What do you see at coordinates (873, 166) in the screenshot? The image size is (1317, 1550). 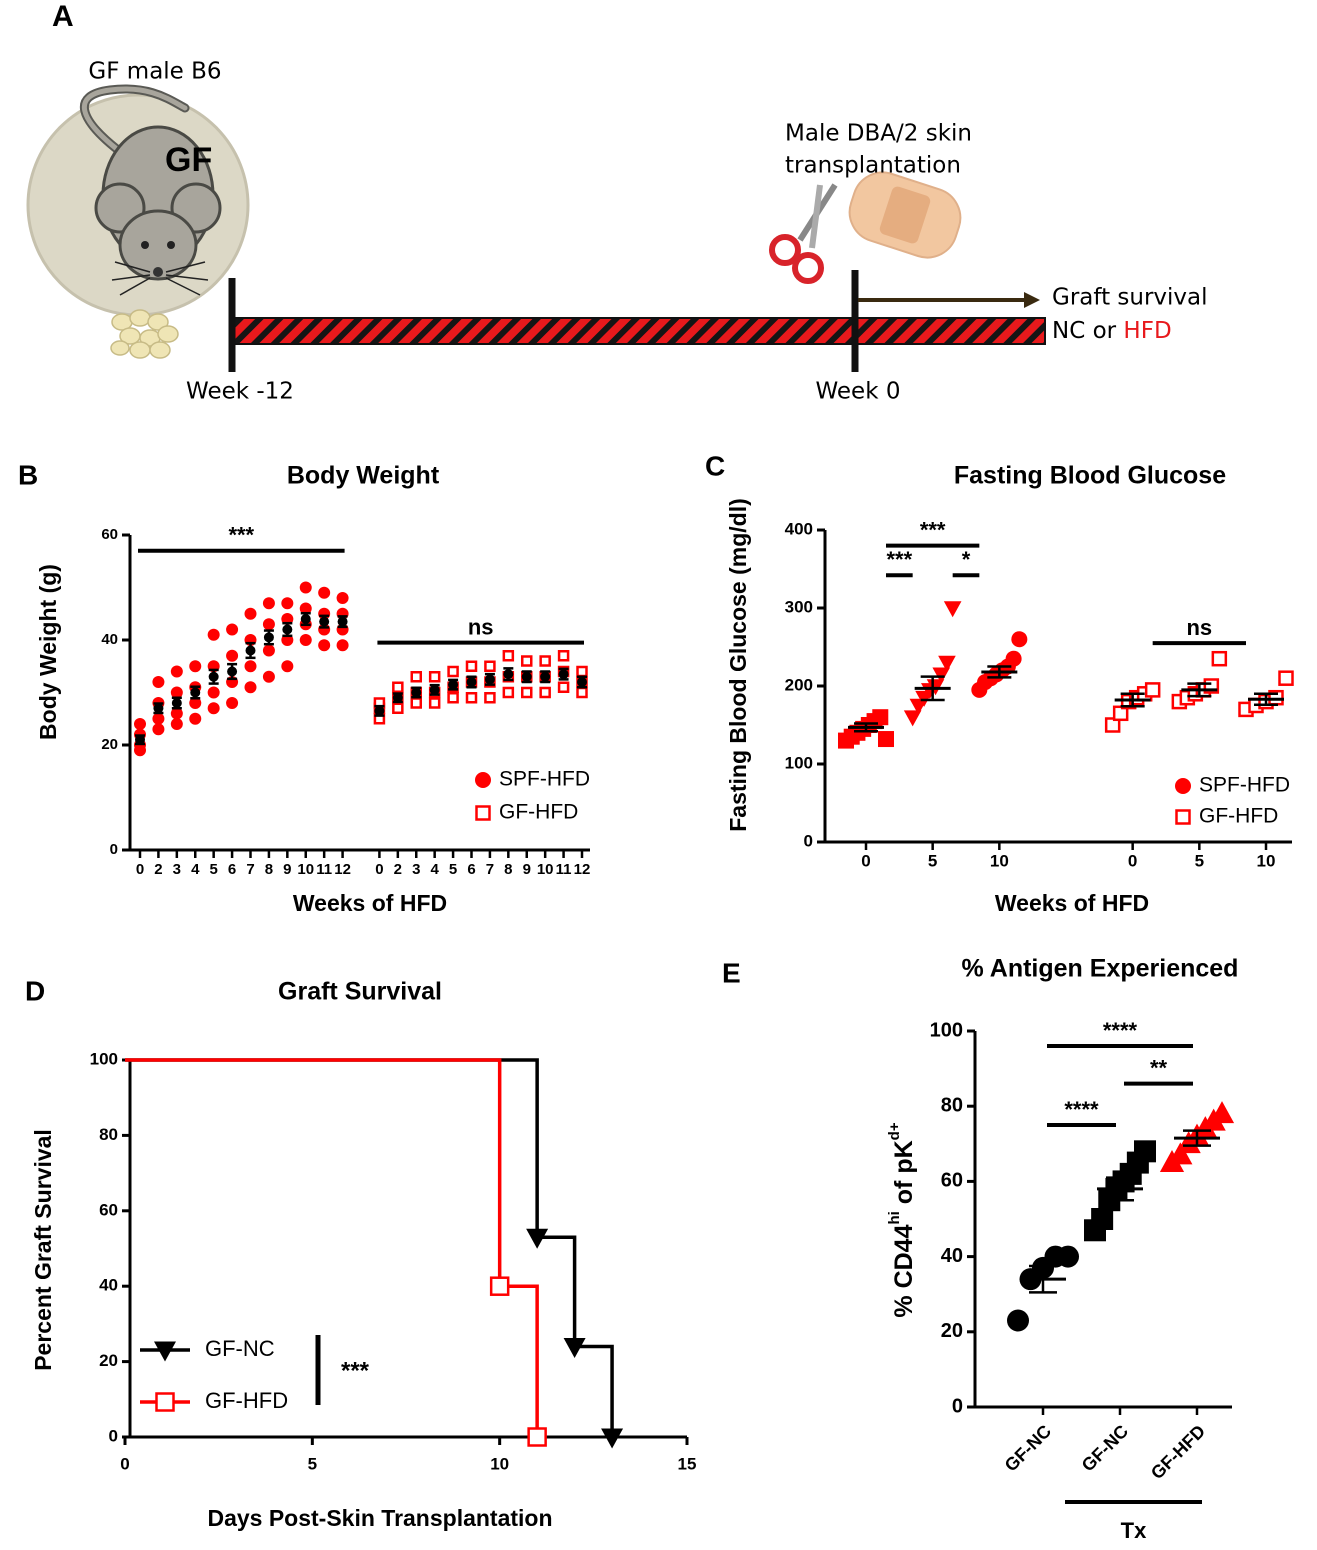 I see `graft-label: transplantation` at bounding box center [873, 166].